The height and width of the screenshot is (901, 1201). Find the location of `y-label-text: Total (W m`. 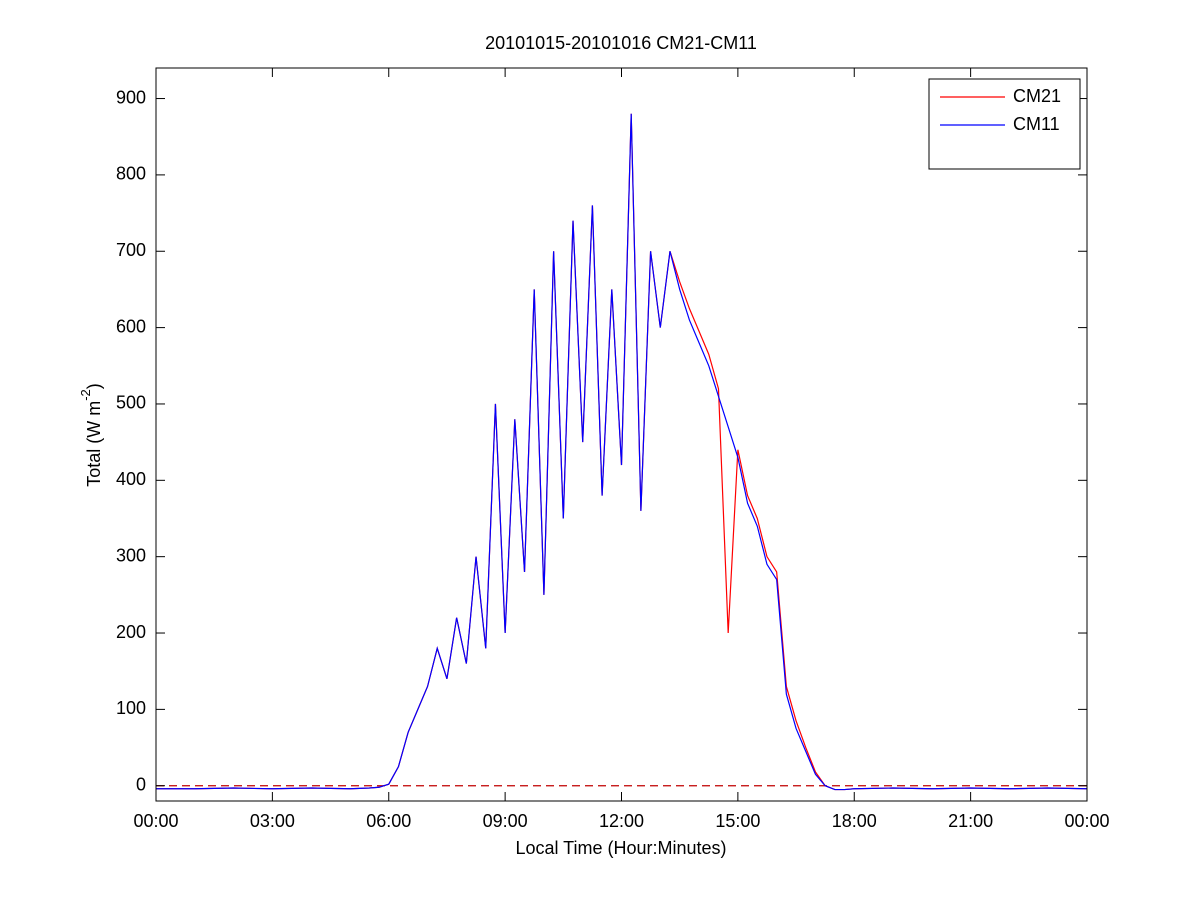

y-label-text: Total (W m is located at coordinates (94, 444).